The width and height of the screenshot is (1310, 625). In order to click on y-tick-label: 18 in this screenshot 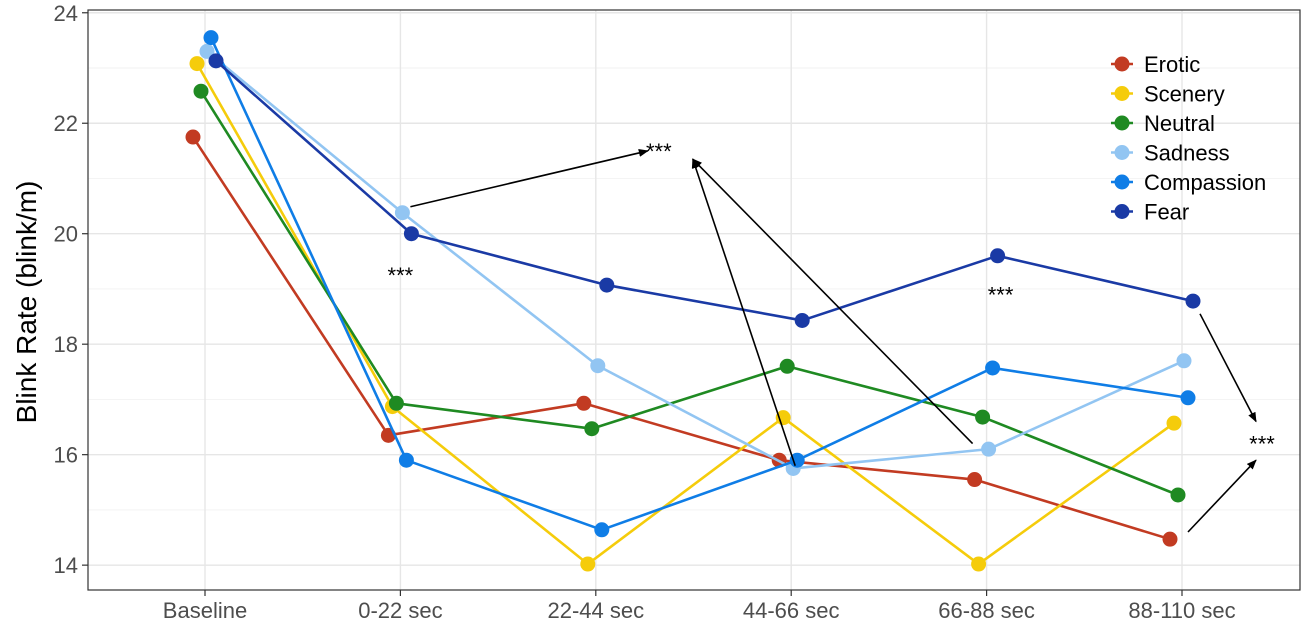, I will do `click(66, 344)`.